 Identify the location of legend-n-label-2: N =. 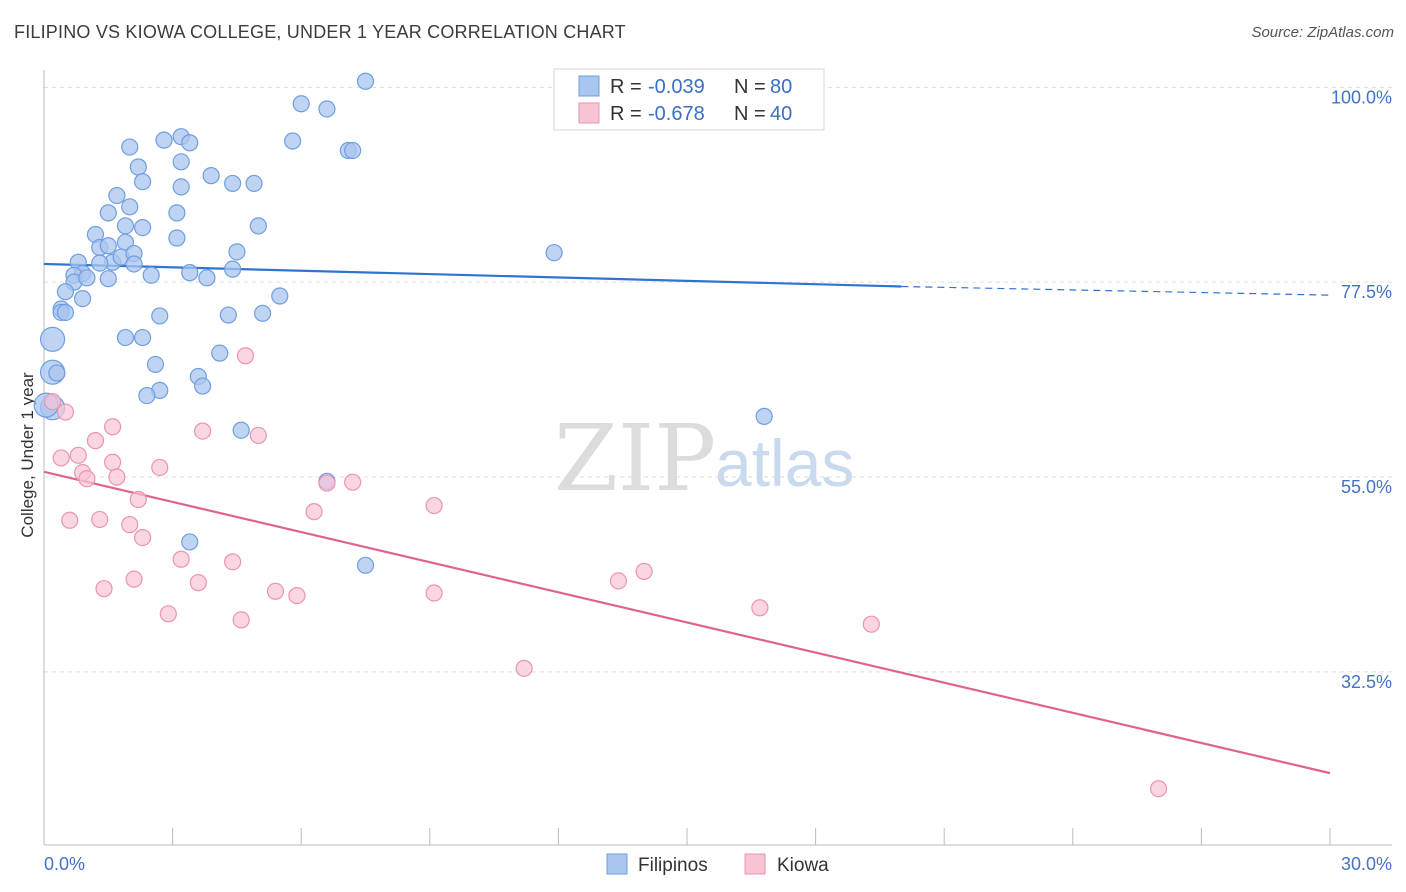
(750, 114).